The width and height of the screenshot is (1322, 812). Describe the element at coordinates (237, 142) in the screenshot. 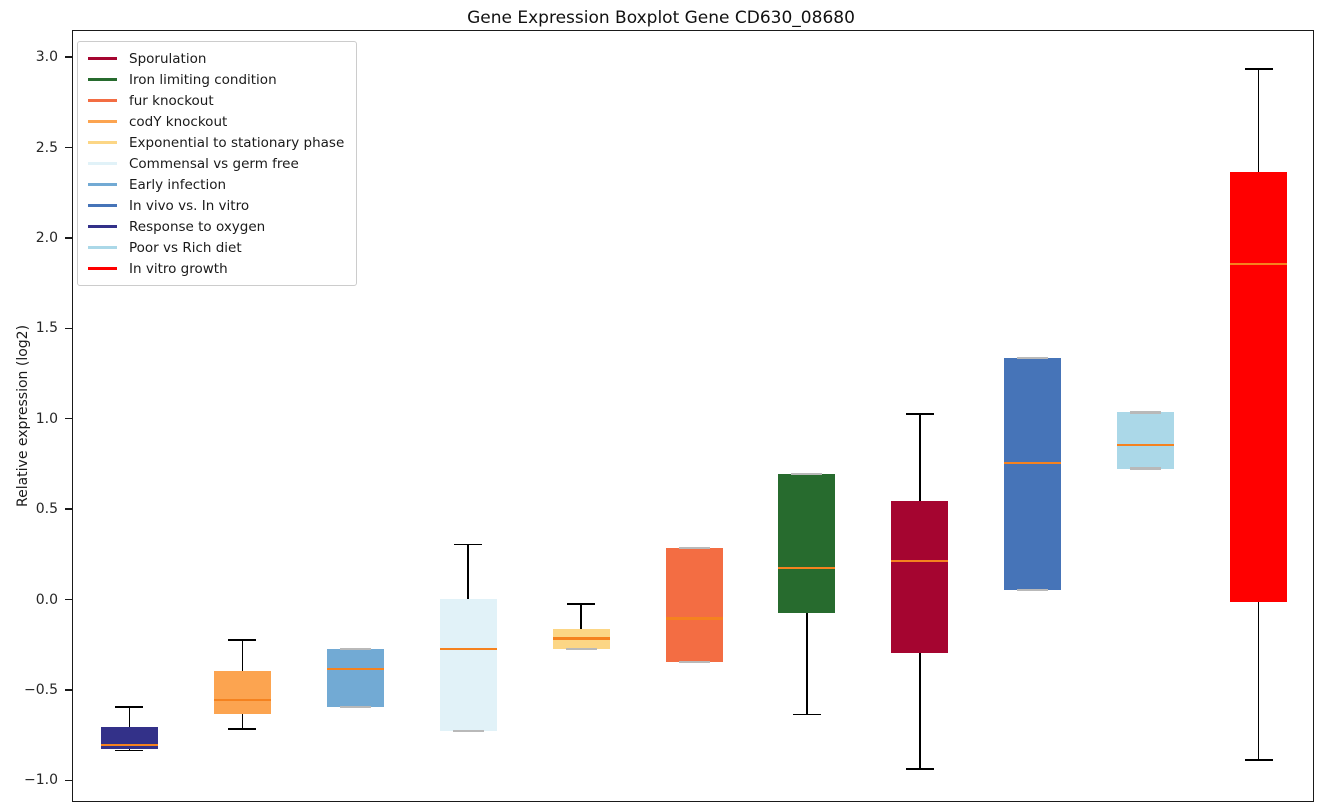

I see `legend-label: Exponential to stationary phase` at that location.